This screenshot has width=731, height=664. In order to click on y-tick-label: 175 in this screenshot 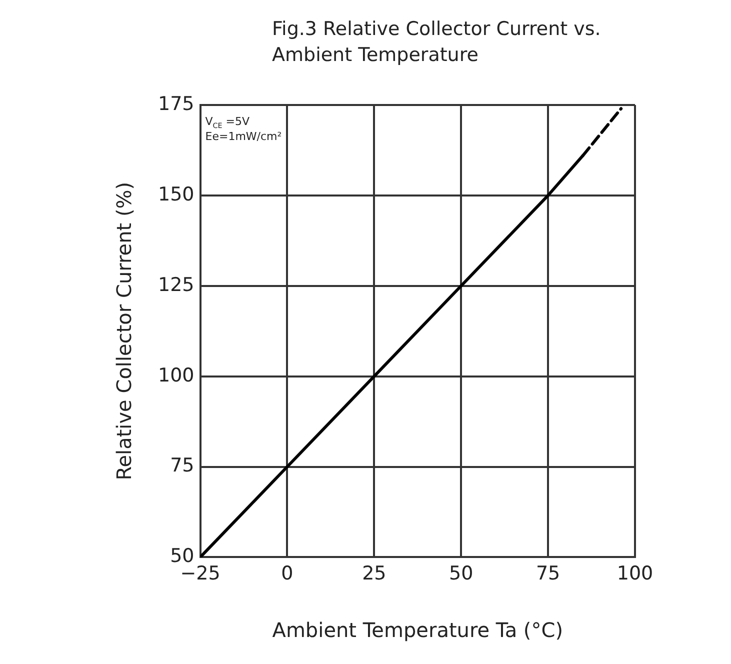, I will do `click(176, 103)`.